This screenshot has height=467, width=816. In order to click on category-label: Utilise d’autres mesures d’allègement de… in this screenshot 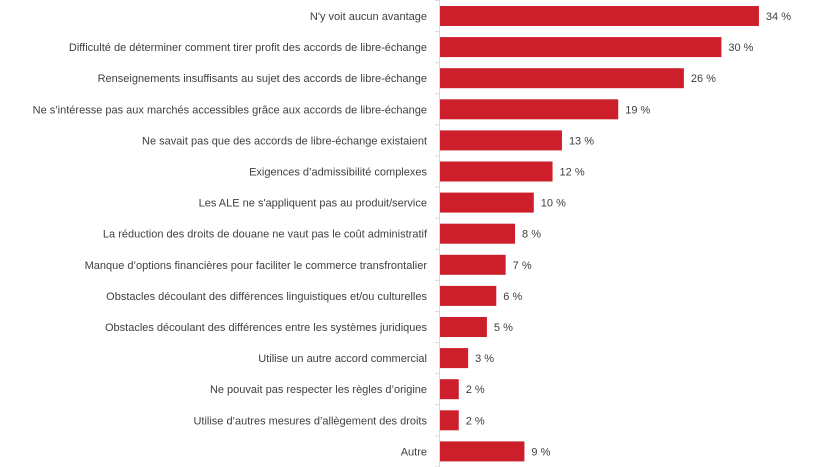, I will do `click(310, 421)`.